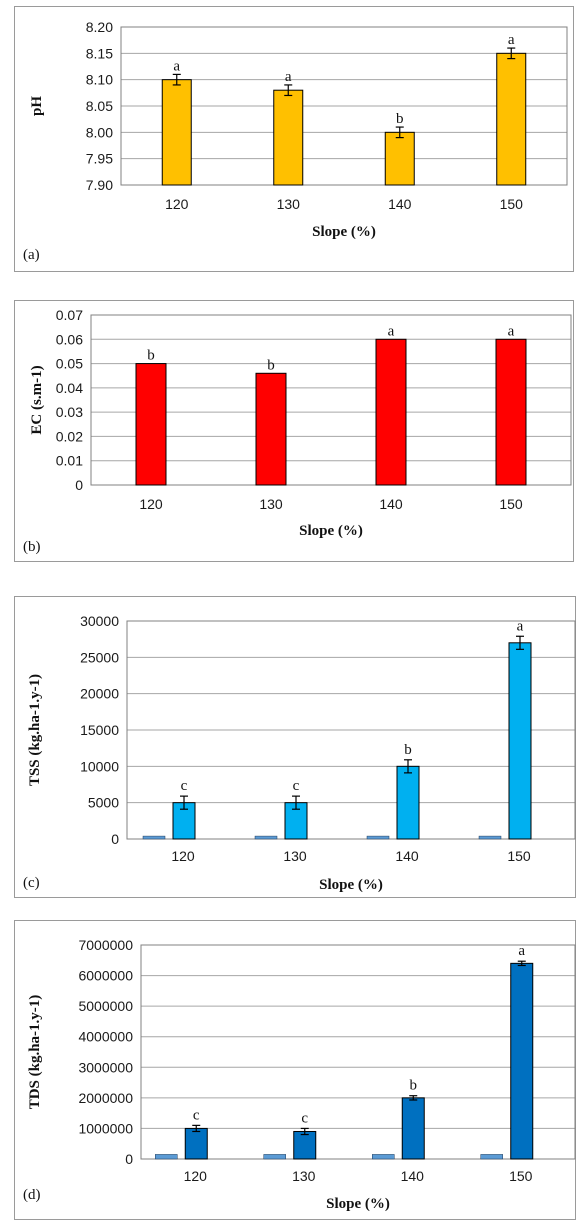 The image size is (580, 1221). What do you see at coordinates (99, 80) in the screenshot?
I see `y-tick-label-a: 8.10` at bounding box center [99, 80].